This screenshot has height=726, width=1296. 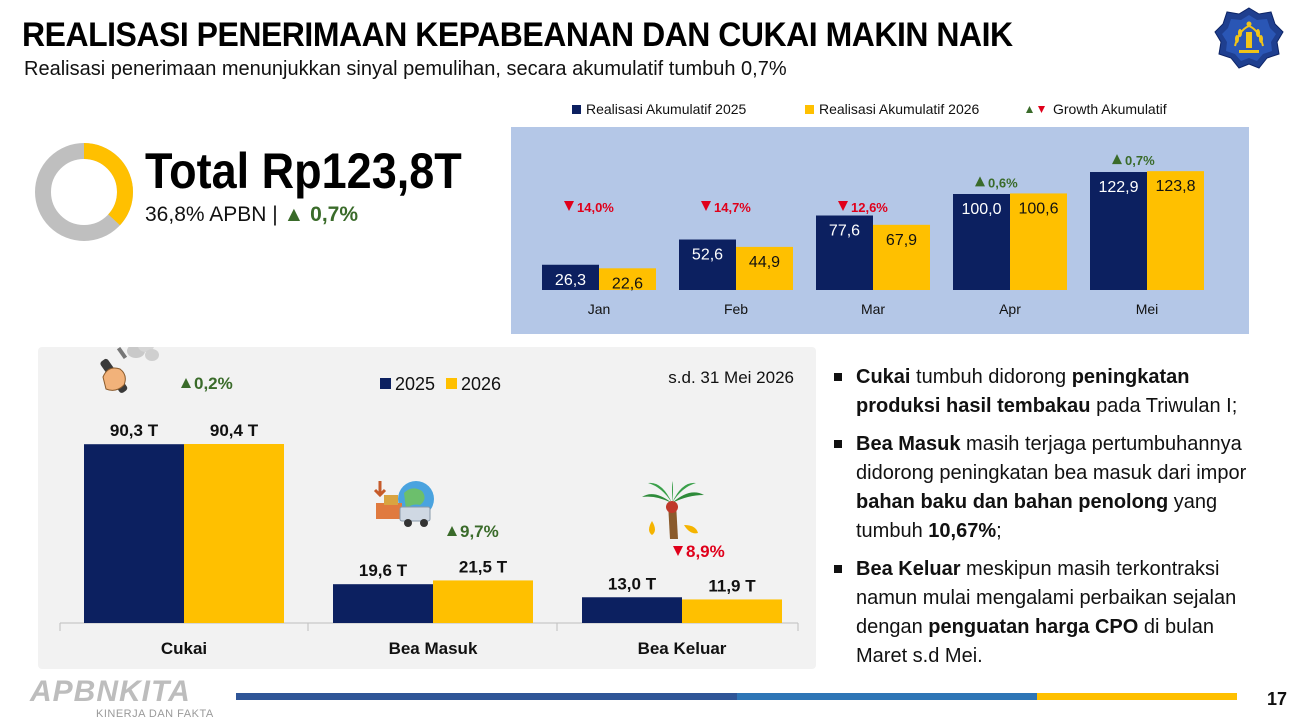 I want to click on bar-mei-2026, so click(x=1175, y=230).